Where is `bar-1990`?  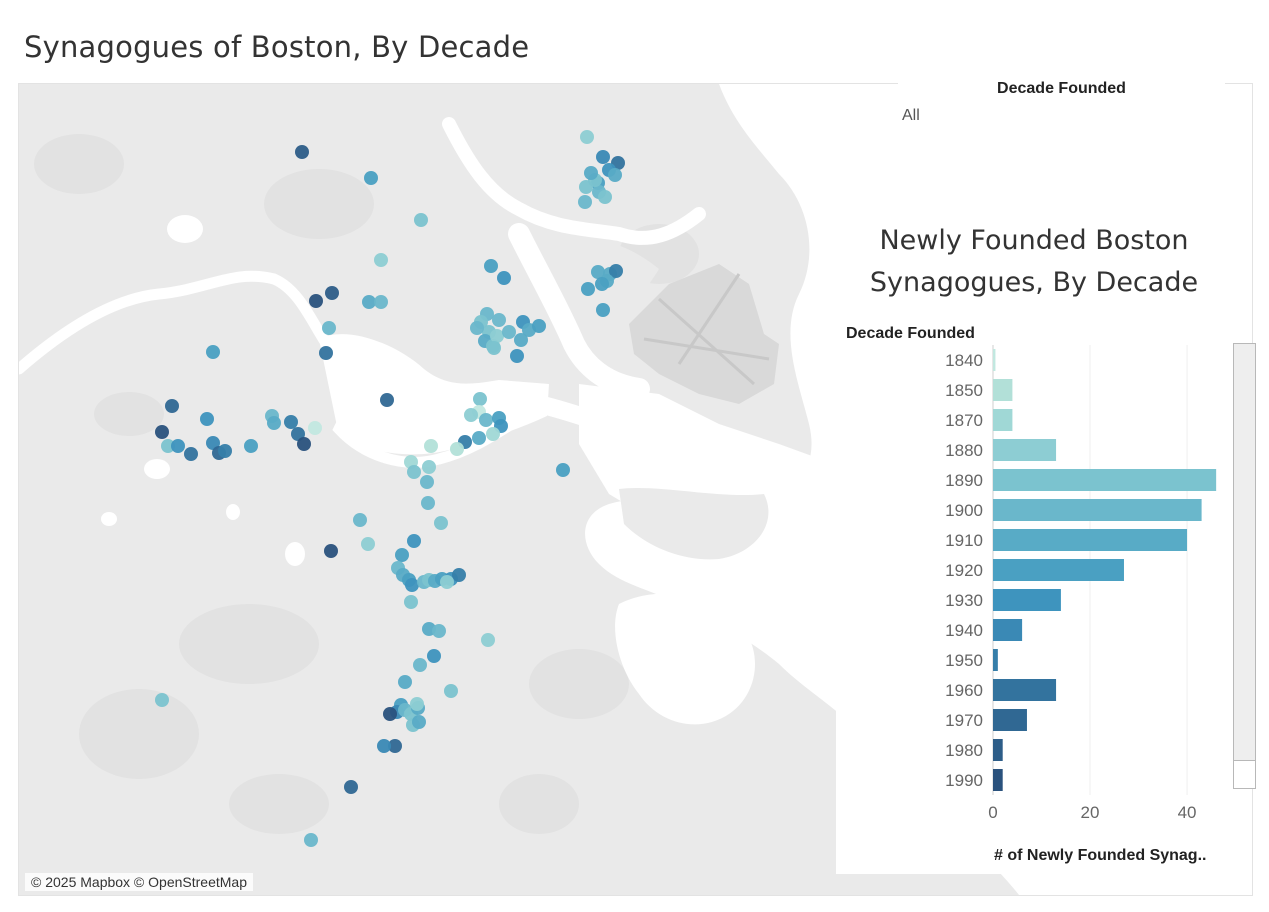
bar-1990 is located at coordinates (998, 780).